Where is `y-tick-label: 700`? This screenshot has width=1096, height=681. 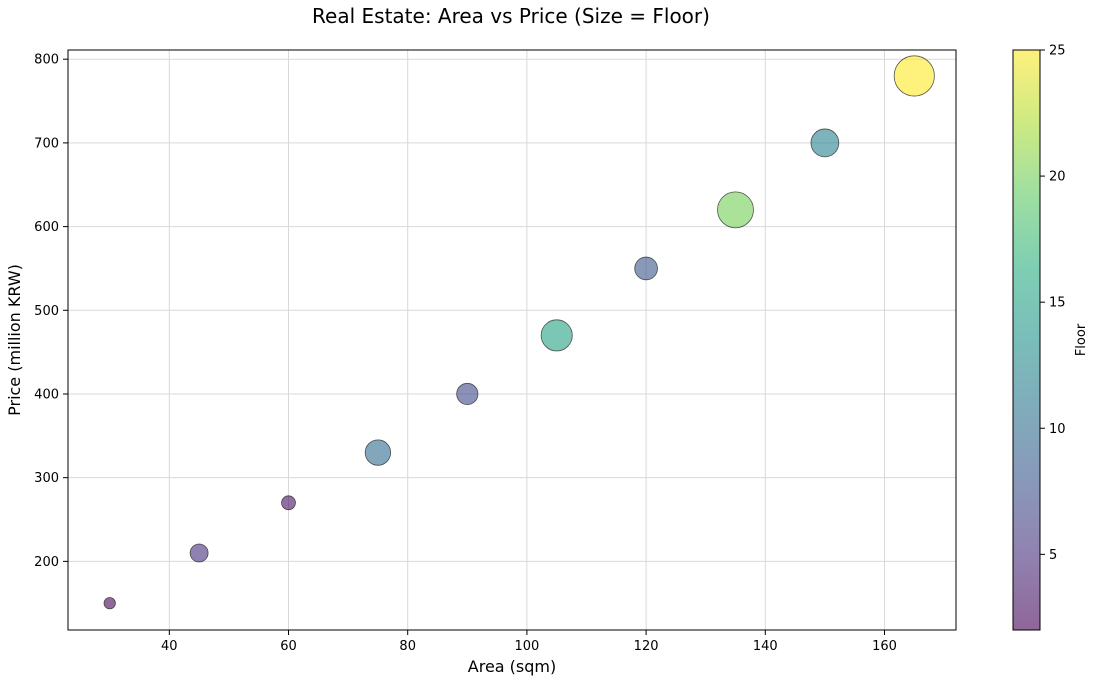 y-tick-label: 700 is located at coordinates (46, 143).